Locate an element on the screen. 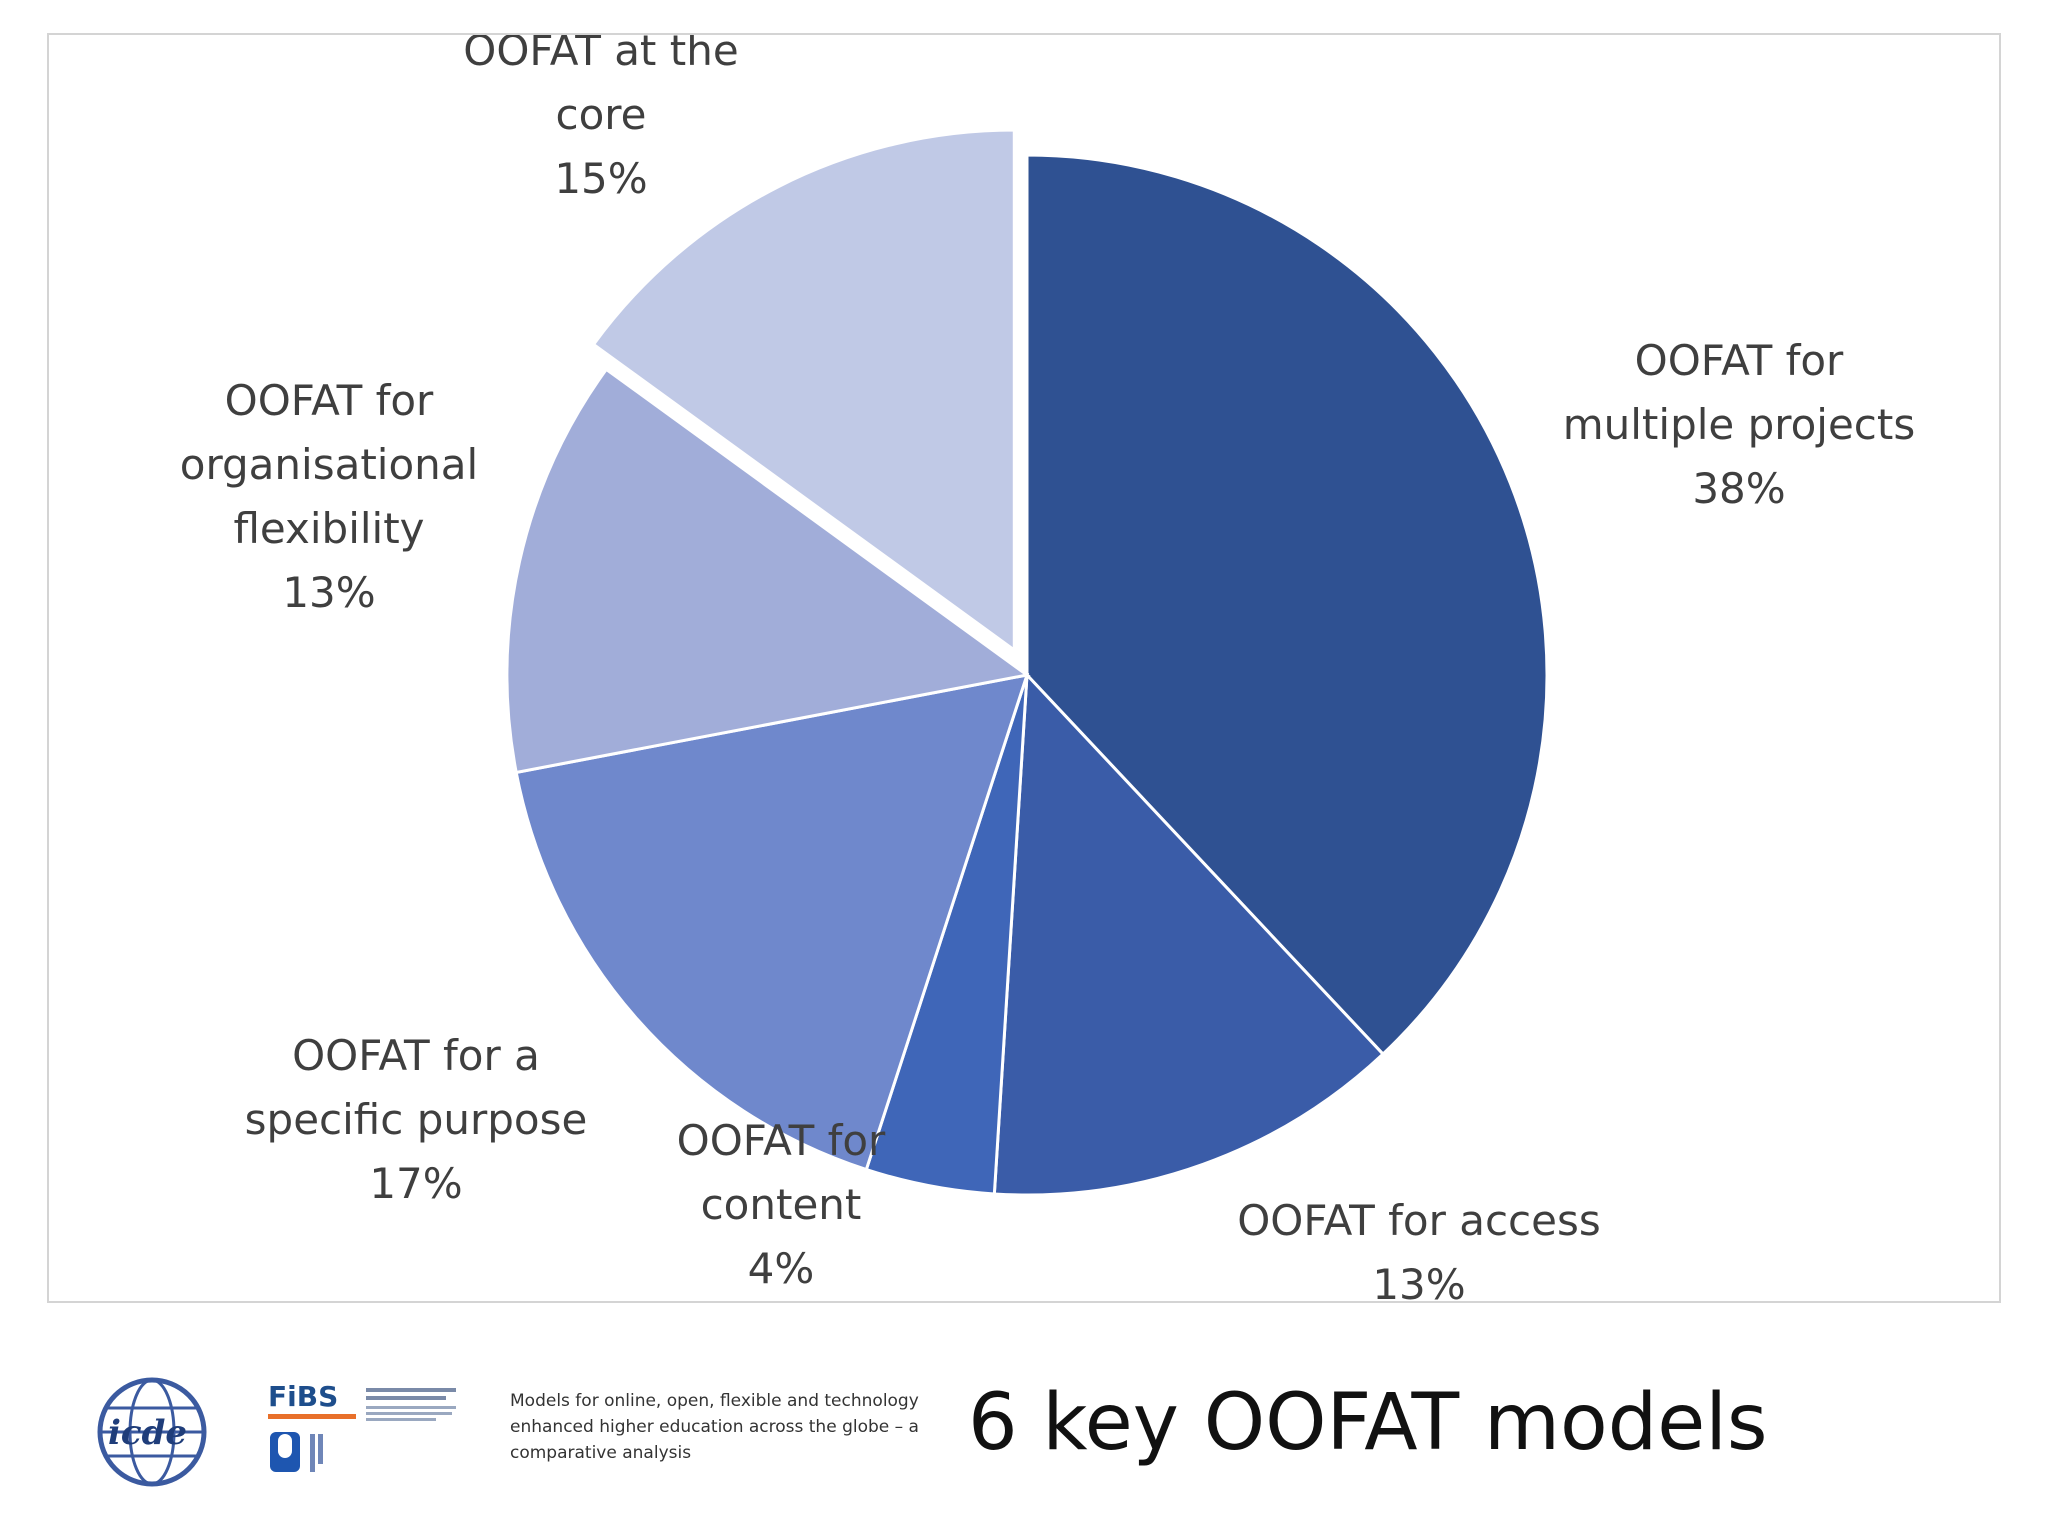 This screenshot has width=2048, height=1536. open-university-logo is located at coordinates (296, 1452).